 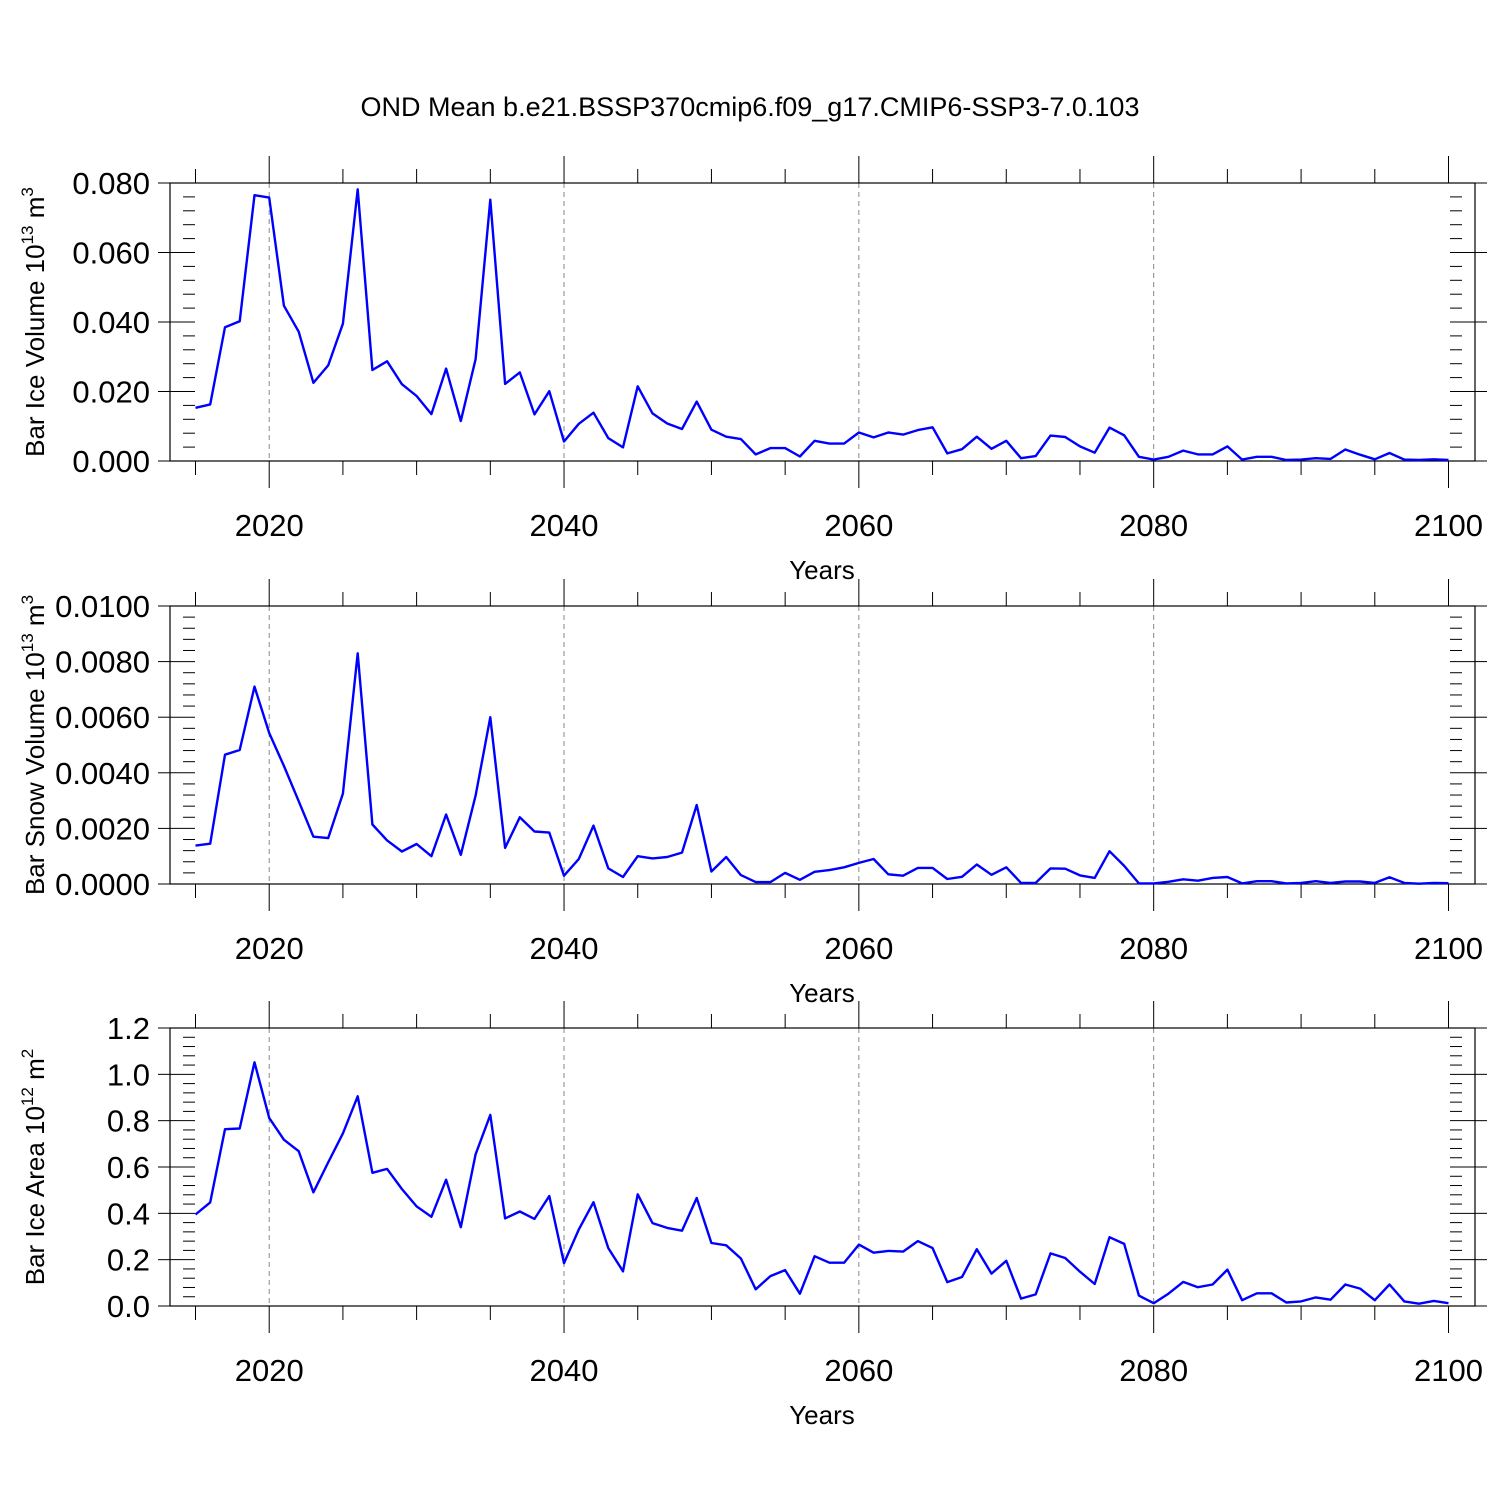 I want to click on y-tick-label: 1.2, so click(x=128, y=1028).